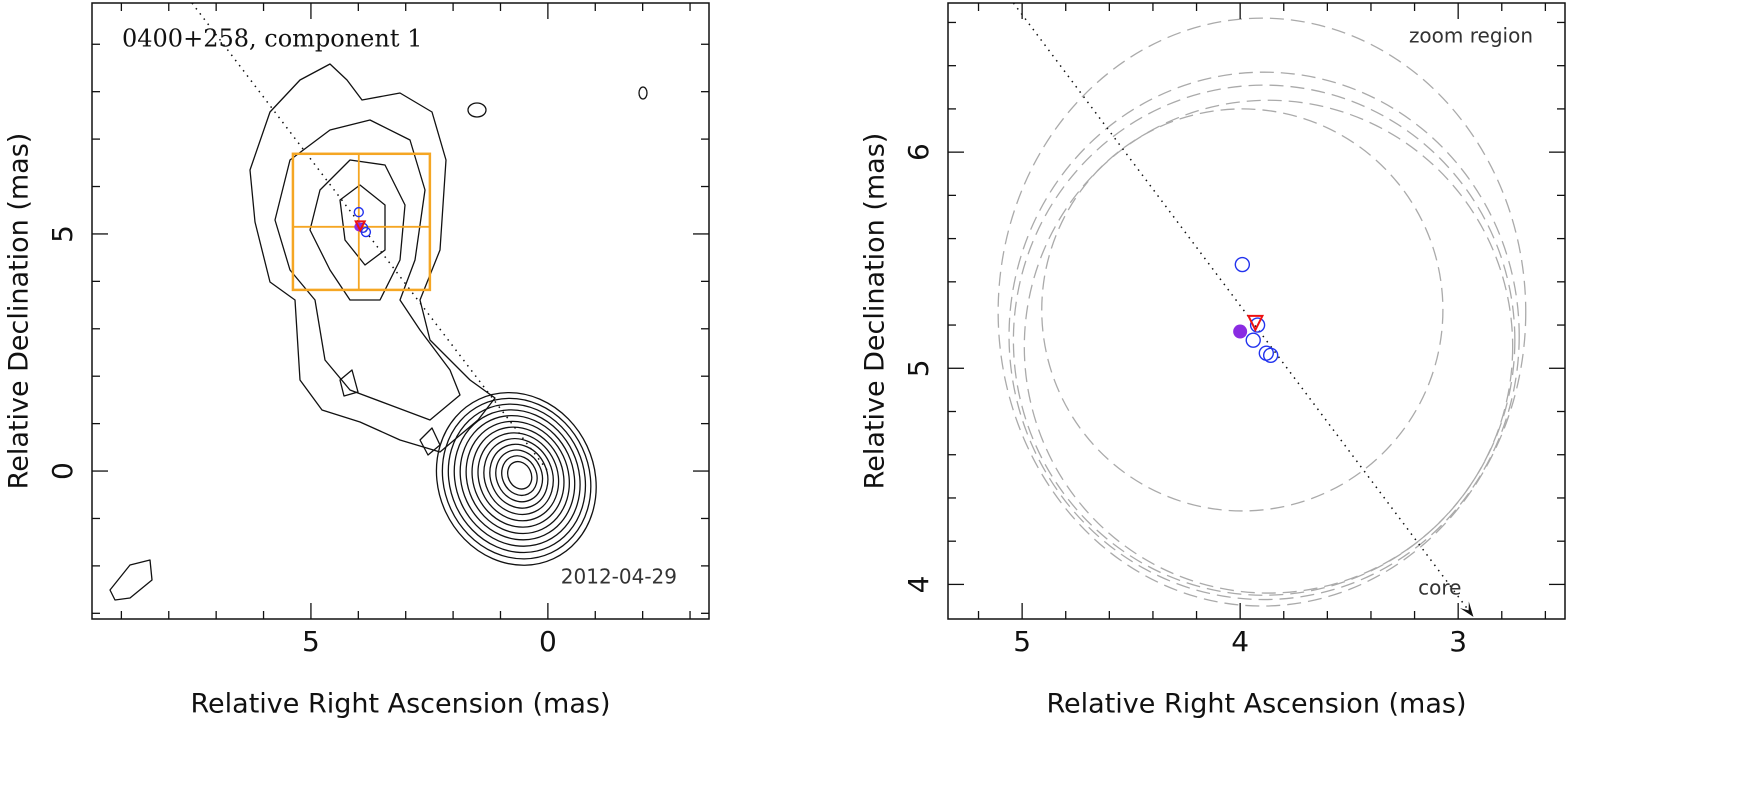  I want to click on y-tick-label: 0, so click(62, 471).